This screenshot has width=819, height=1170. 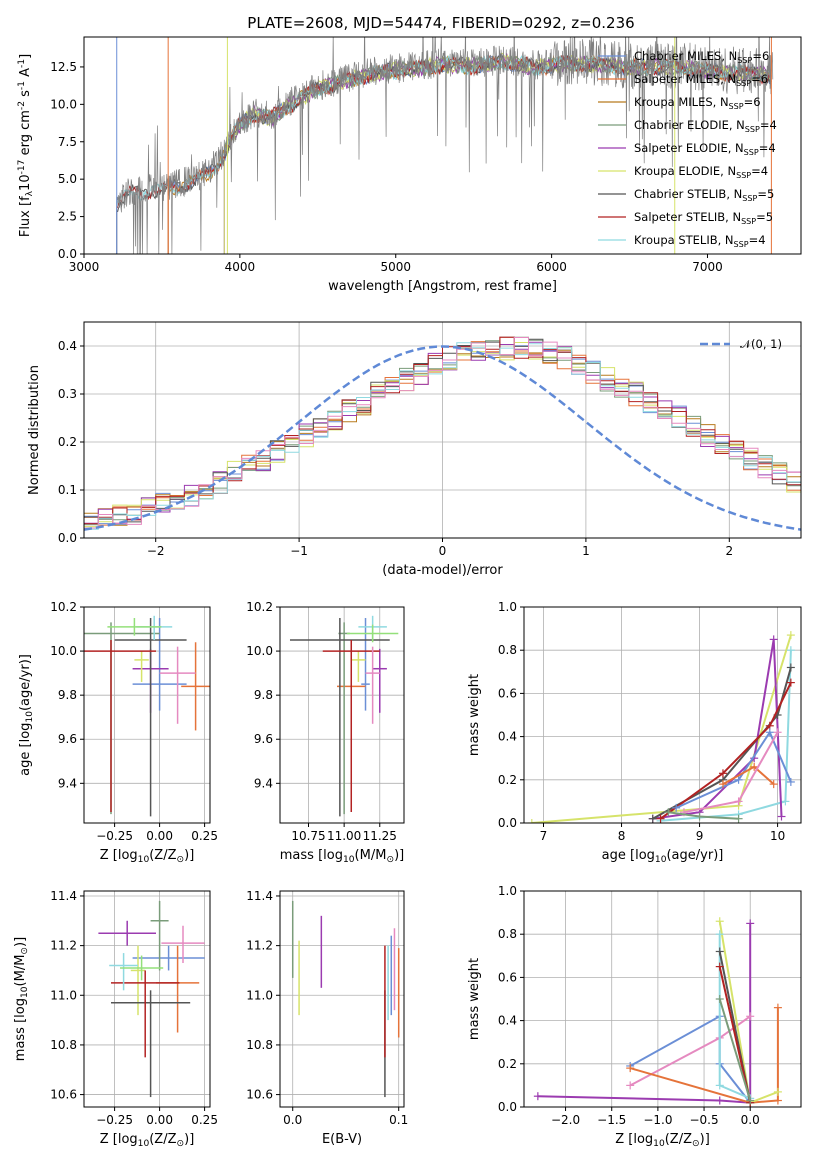 What do you see at coordinates (704, 195) in the screenshot?
I see `legend-label: Chabrier STELIB, NSSP=5` at bounding box center [704, 195].